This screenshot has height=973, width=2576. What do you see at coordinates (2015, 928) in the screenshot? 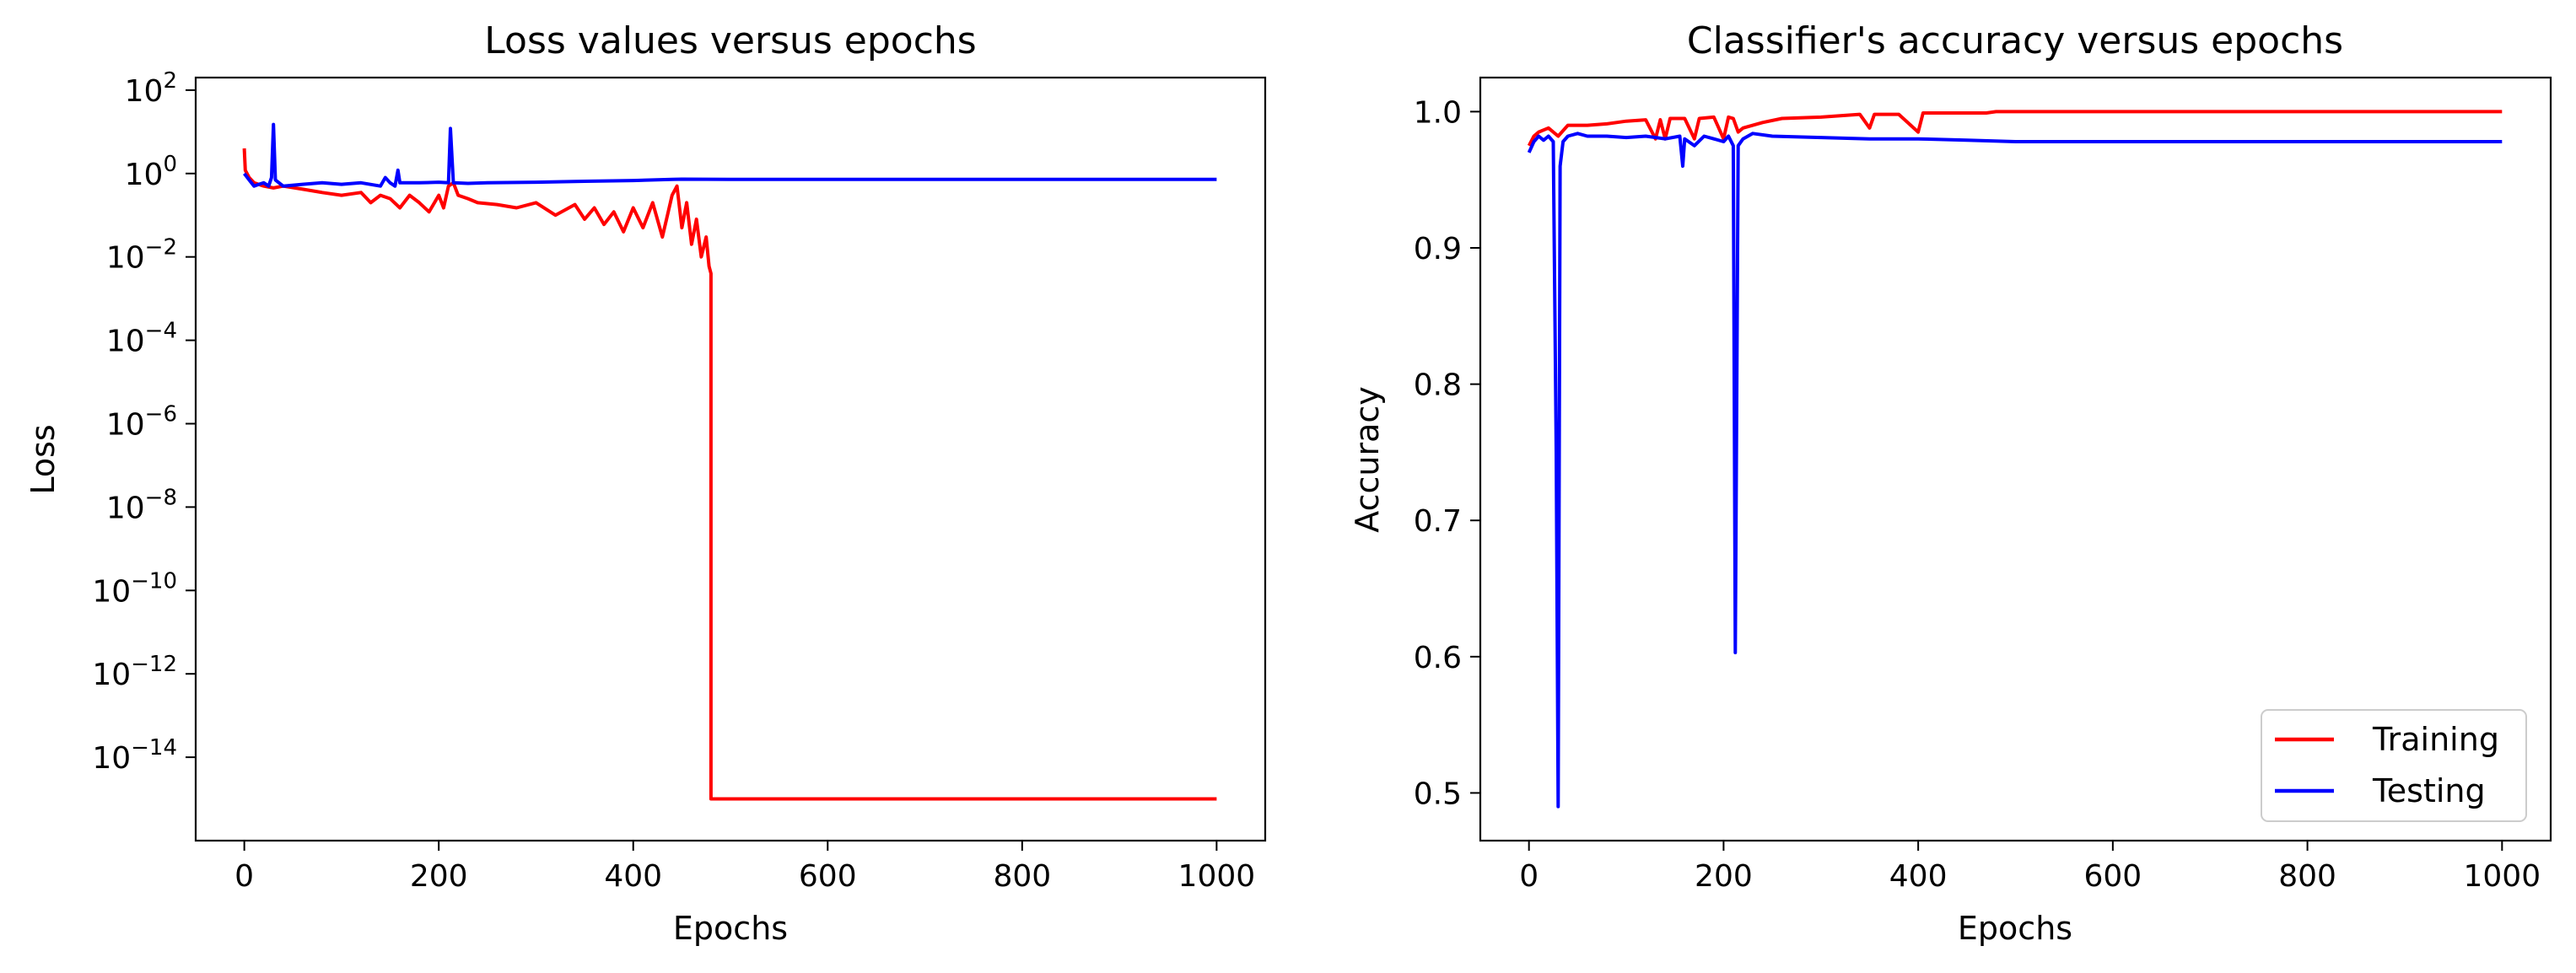
I see `accuracy-x-axis-label: Epochs` at bounding box center [2015, 928].